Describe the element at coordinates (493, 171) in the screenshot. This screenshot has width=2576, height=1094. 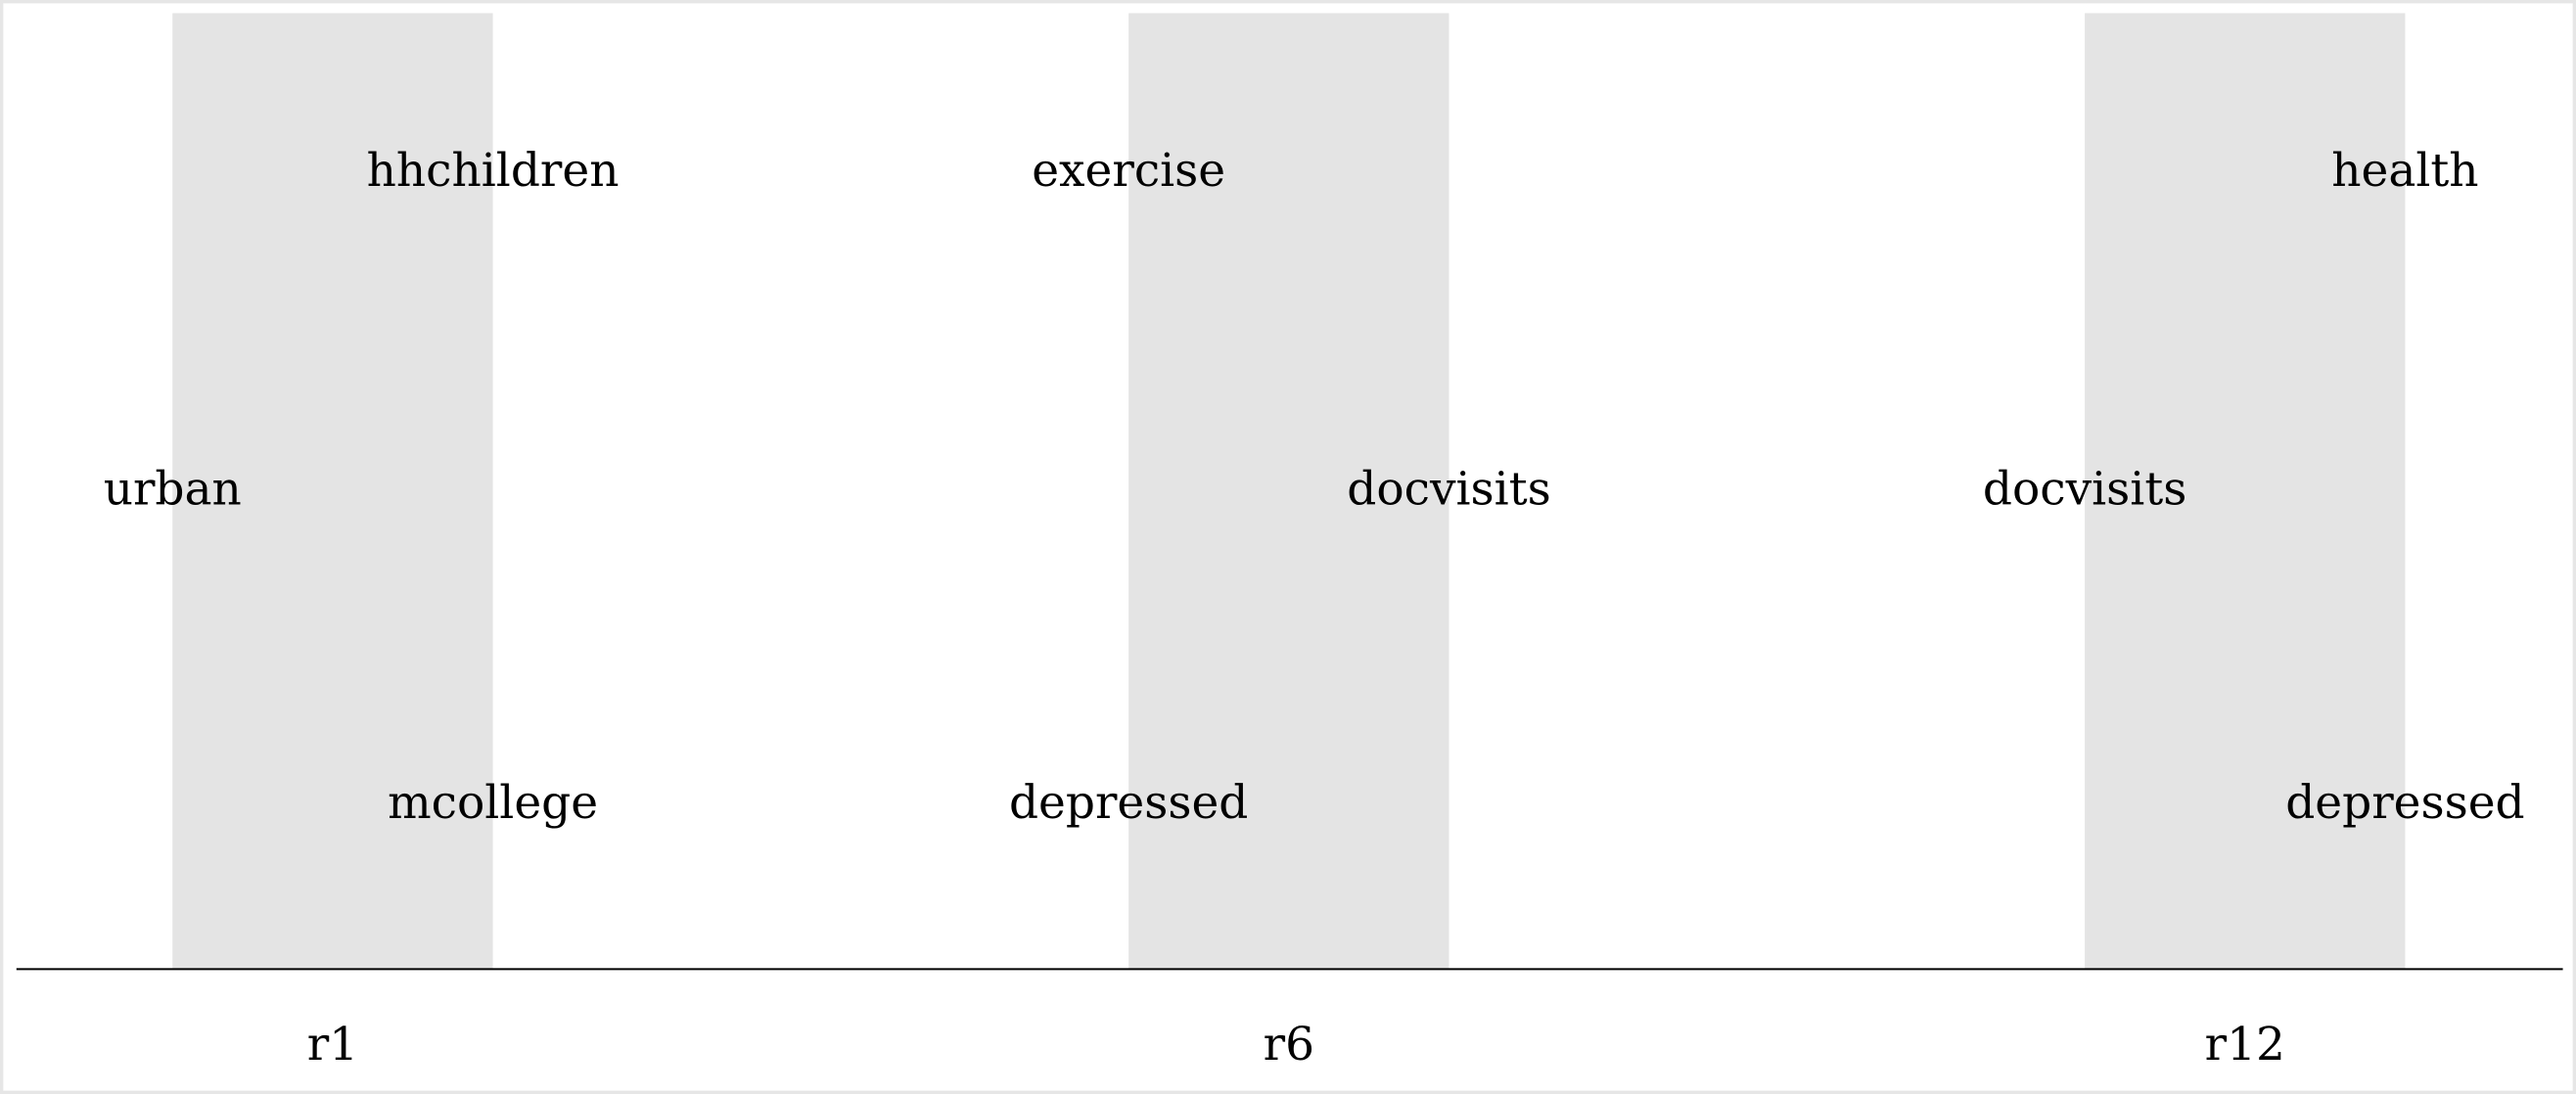
I see `item-label: hhchildren` at that location.